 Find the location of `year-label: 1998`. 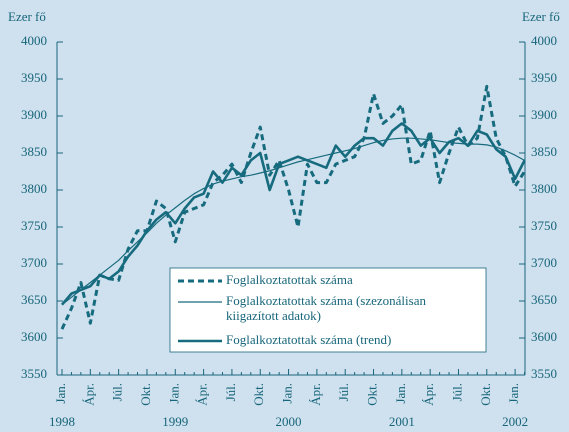

year-label: 1998 is located at coordinates (62, 421).